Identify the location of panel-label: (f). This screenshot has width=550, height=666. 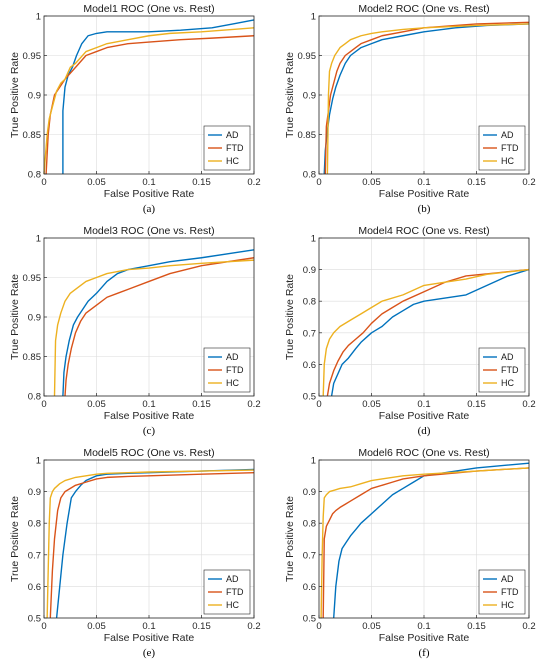
(424, 653).